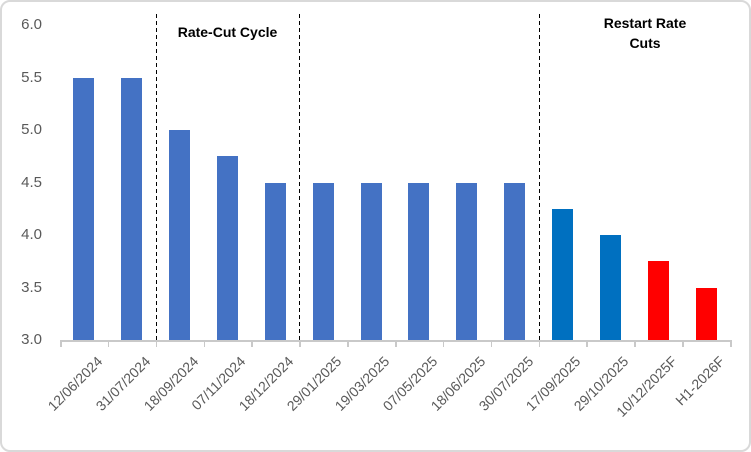 The height and width of the screenshot is (452, 751). I want to click on bar-31/07/2024, so click(132, 208).